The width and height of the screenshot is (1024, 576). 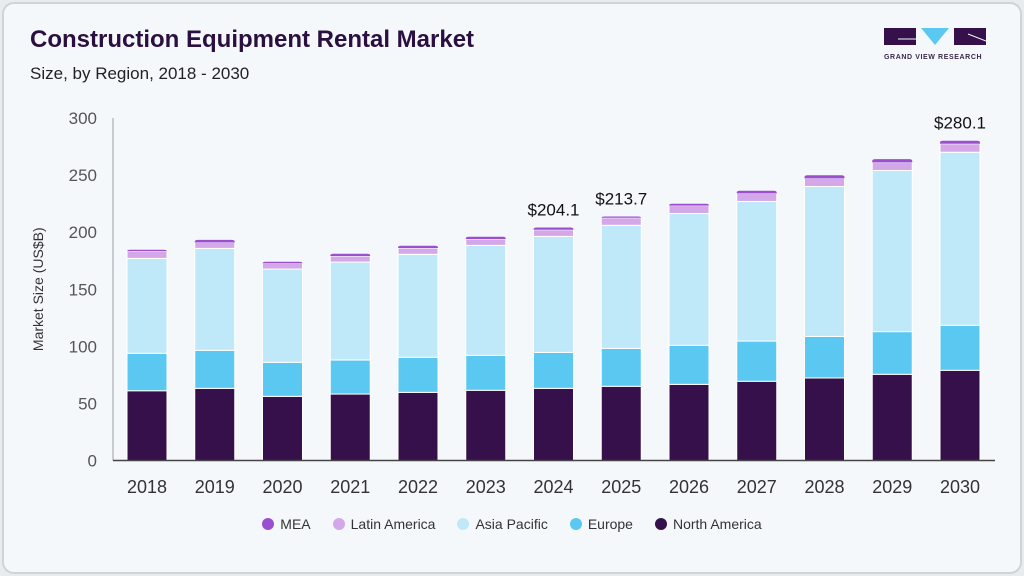 What do you see at coordinates (621, 199) in the screenshot?
I see `total-value-label: $213.7` at bounding box center [621, 199].